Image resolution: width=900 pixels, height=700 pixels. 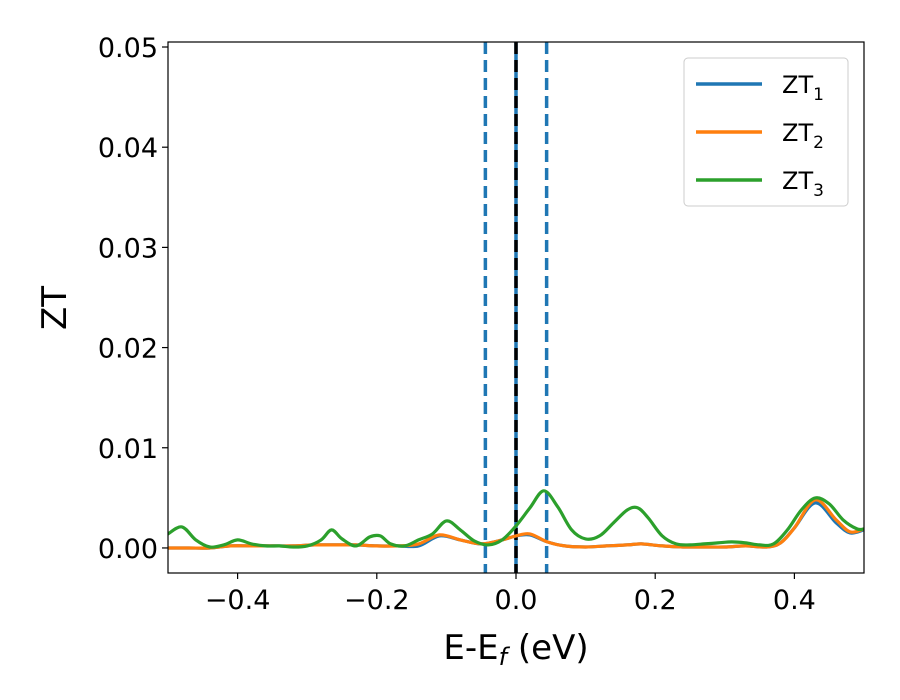 What do you see at coordinates (516, 600) in the screenshot?
I see `x-tick-label: 0.0` at bounding box center [516, 600].